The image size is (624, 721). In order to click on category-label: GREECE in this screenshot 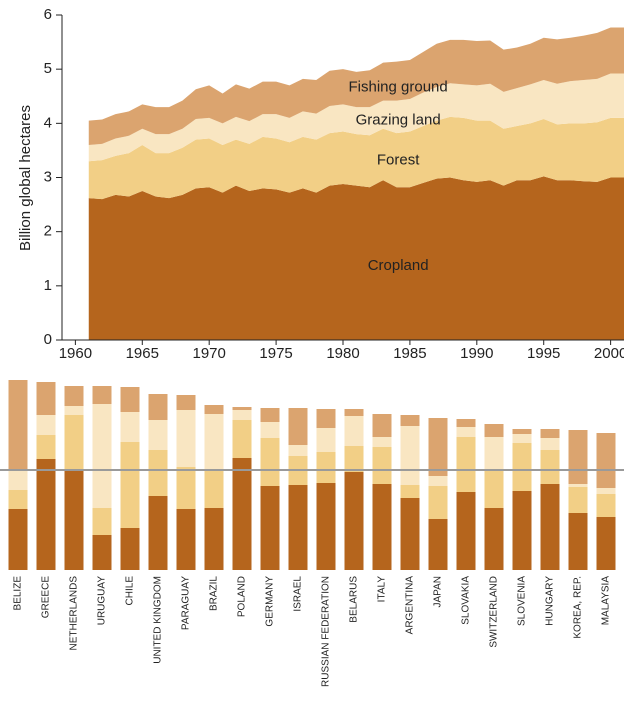, I will do `click(46, 597)`.